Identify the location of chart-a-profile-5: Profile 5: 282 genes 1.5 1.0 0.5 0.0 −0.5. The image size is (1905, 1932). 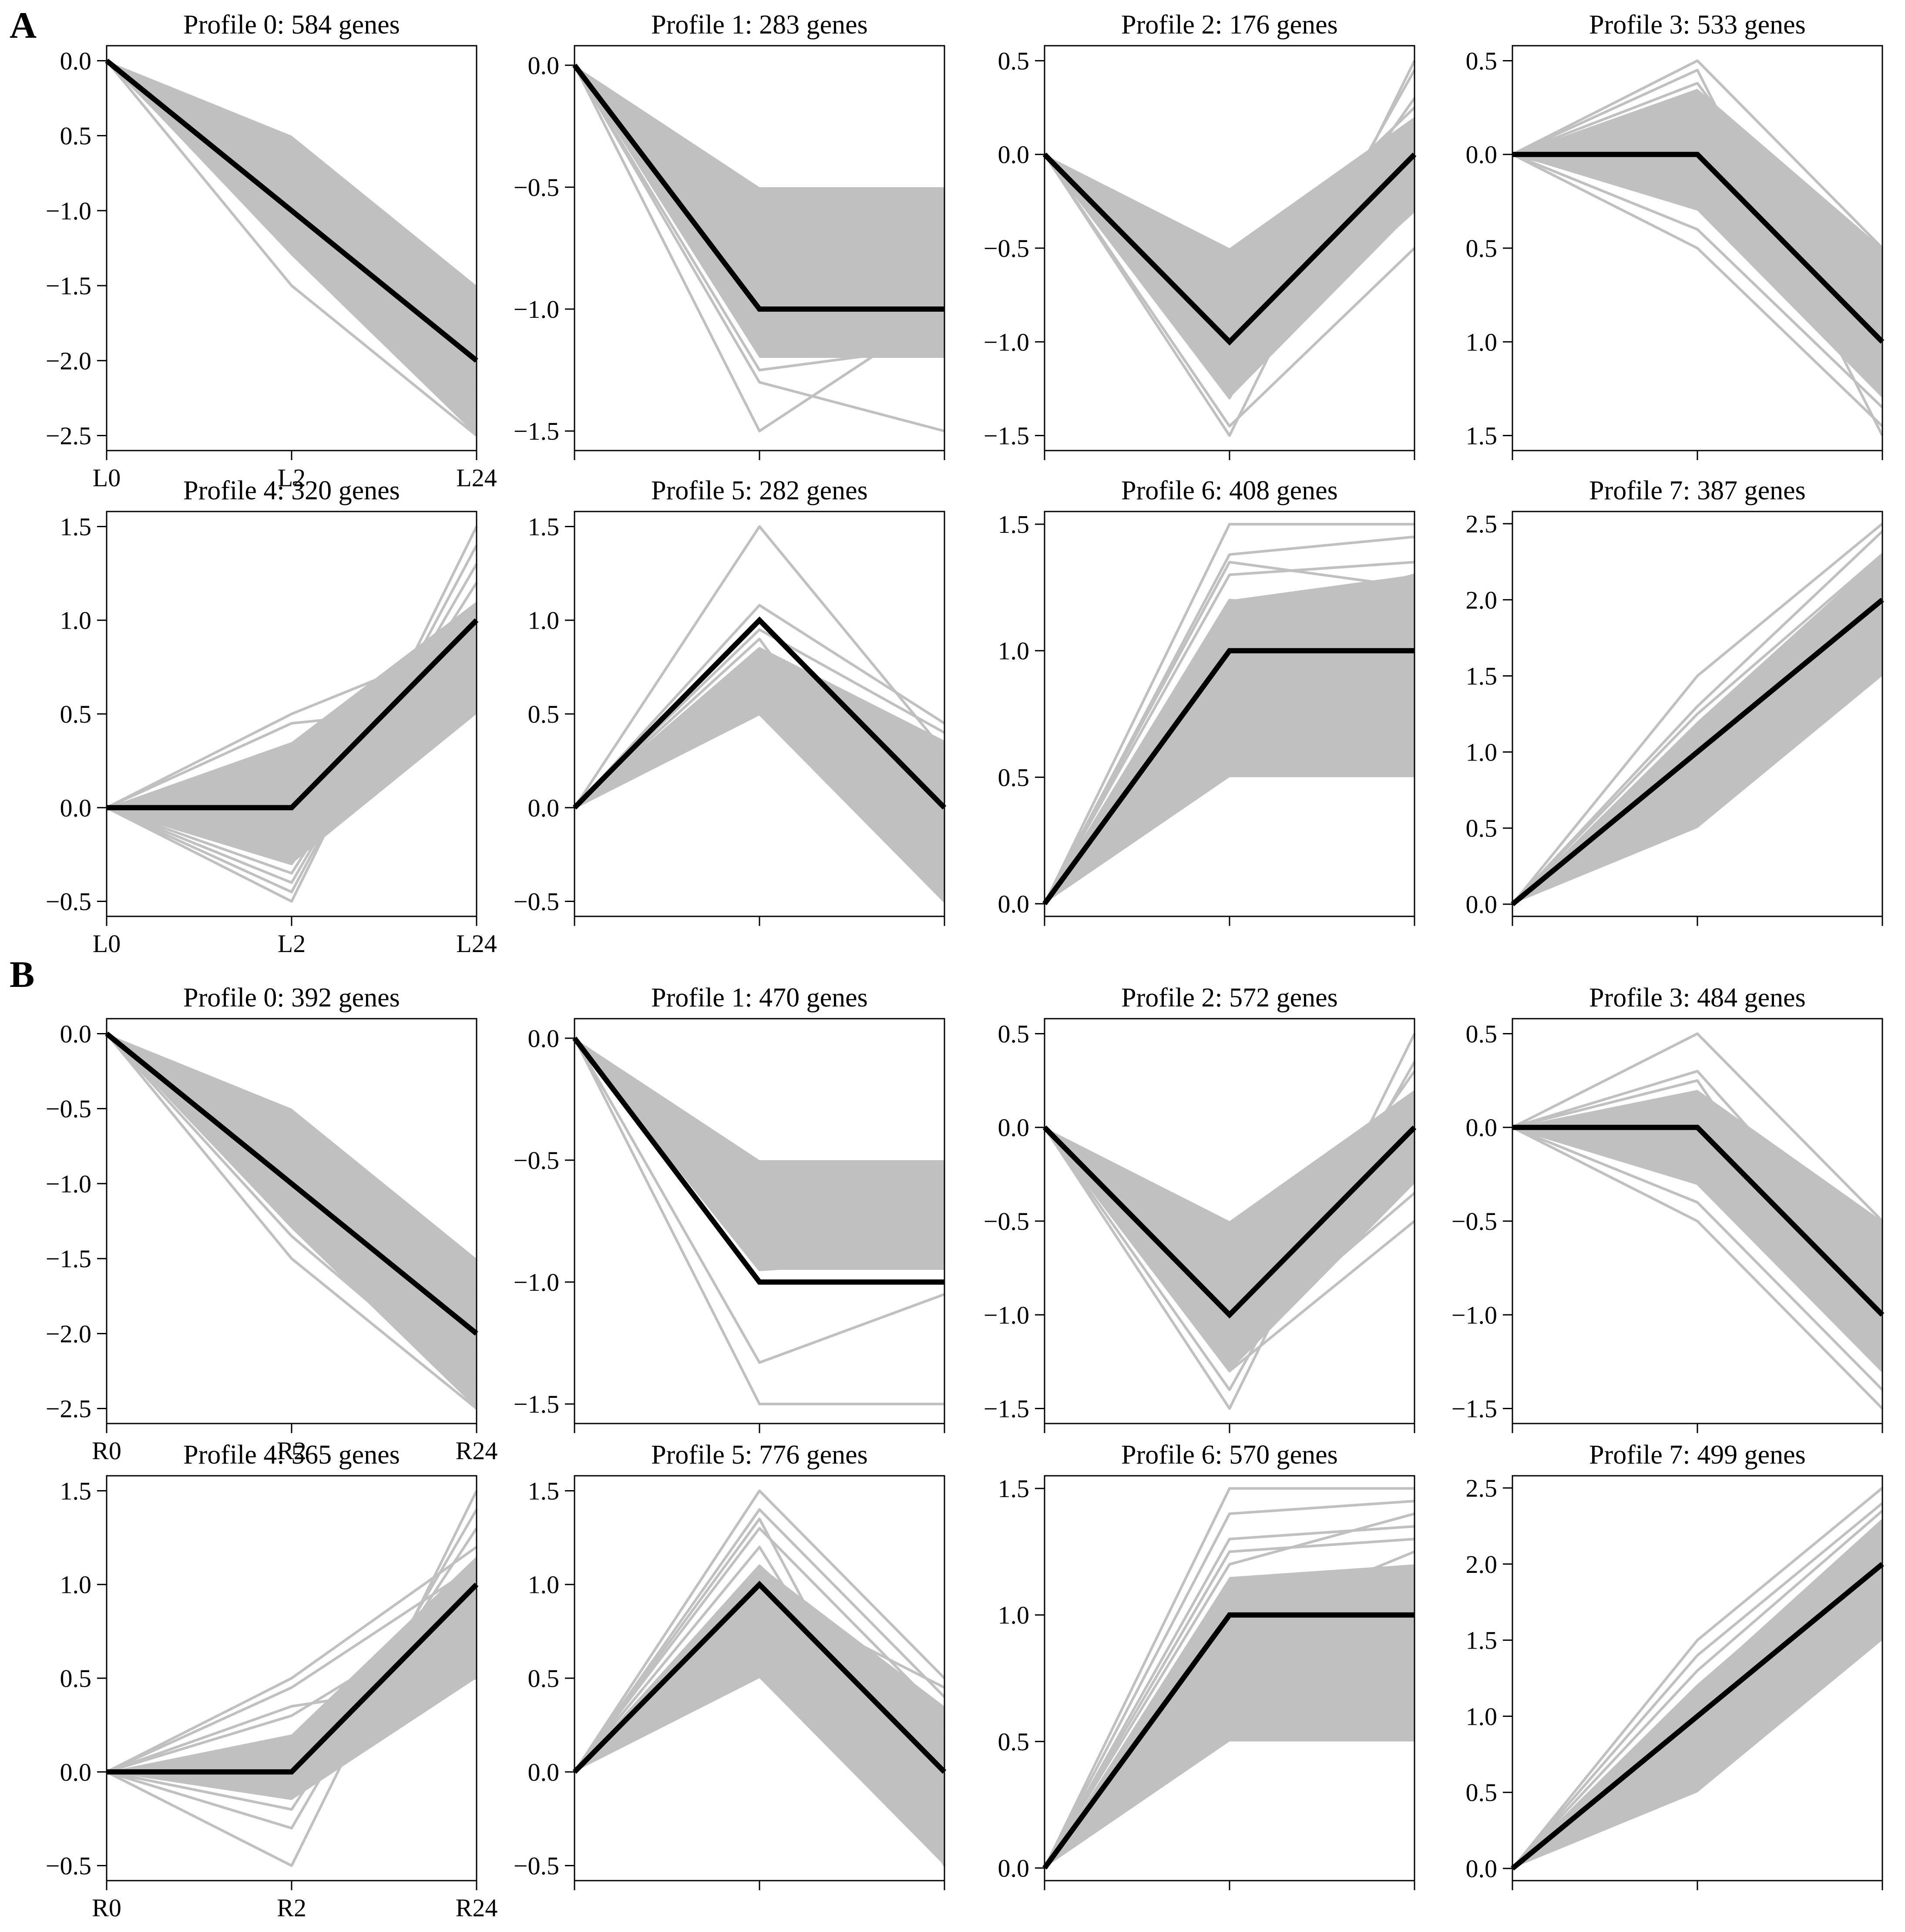
(730, 701).